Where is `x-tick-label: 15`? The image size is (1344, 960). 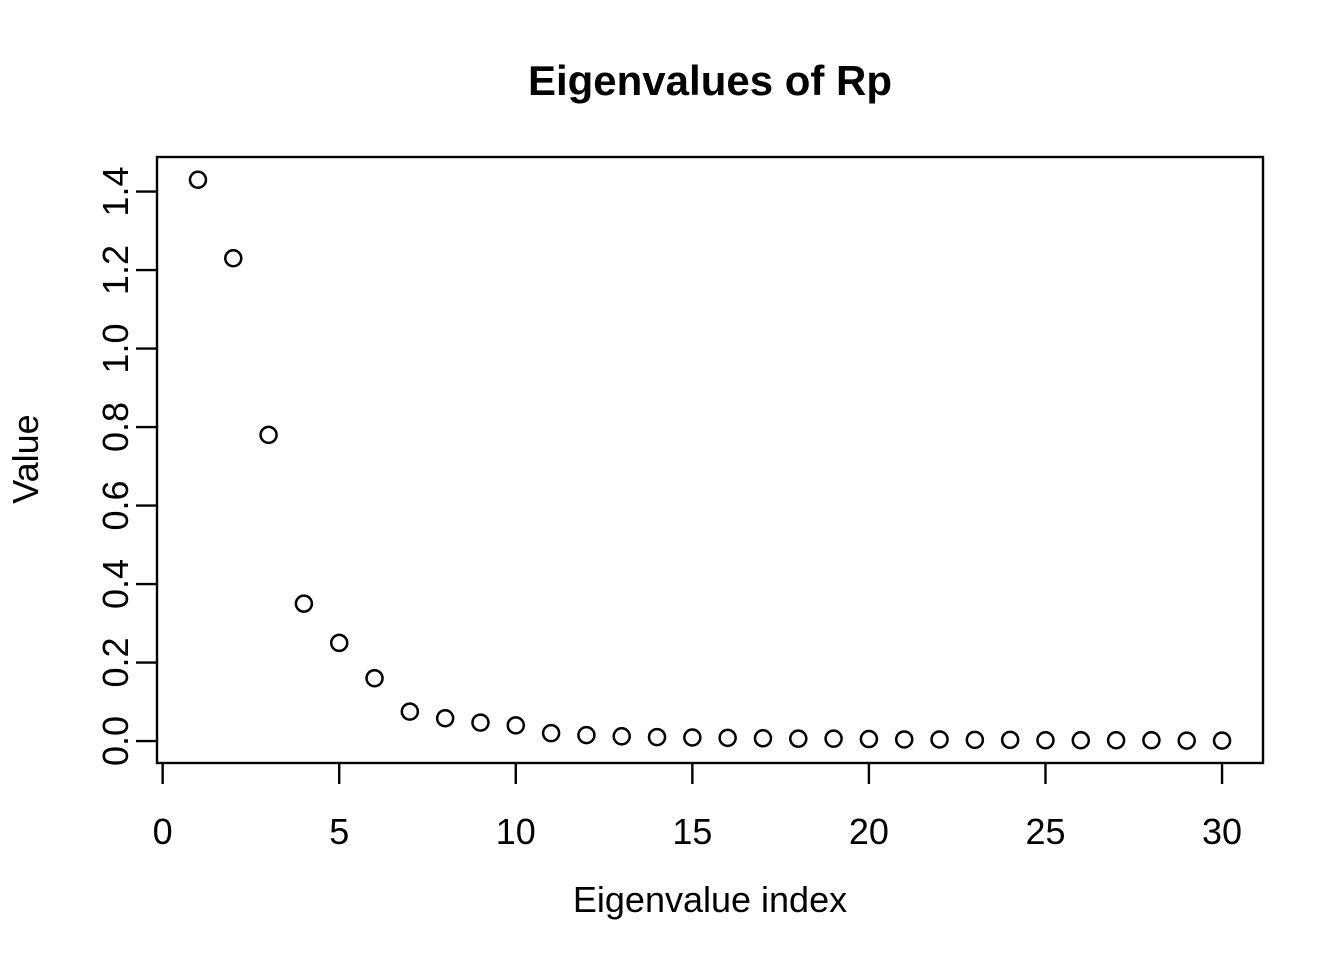
x-tick-label: 15 is located at coordinates (692, 831).